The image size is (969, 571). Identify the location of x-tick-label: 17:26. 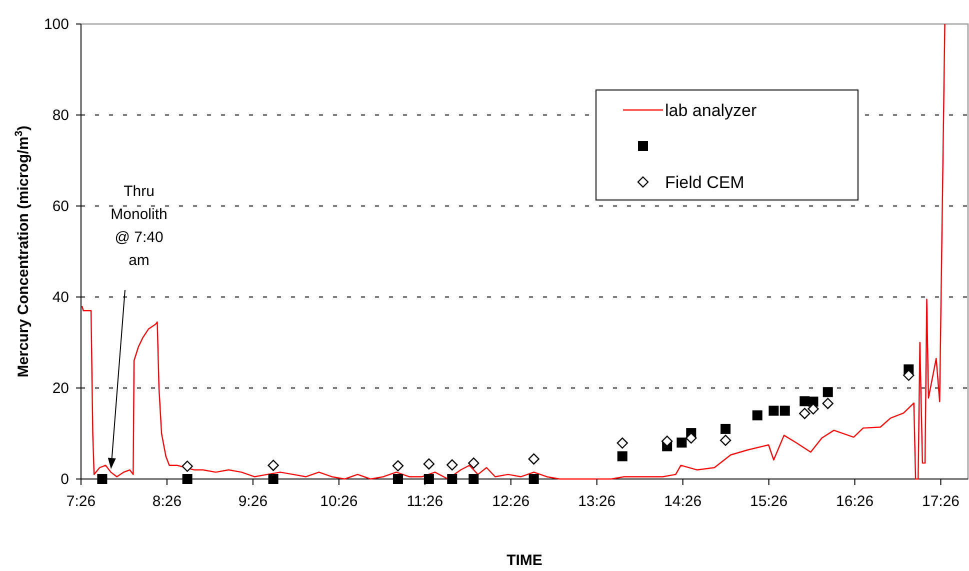
(941, 501).